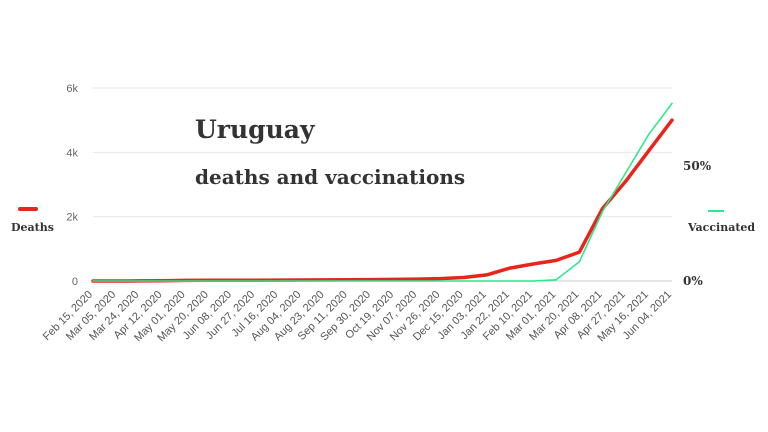  Describe the element at coordinates (72, 89) in the screenshot. I see `y-axis-left-tick-label: 6k` at that location.